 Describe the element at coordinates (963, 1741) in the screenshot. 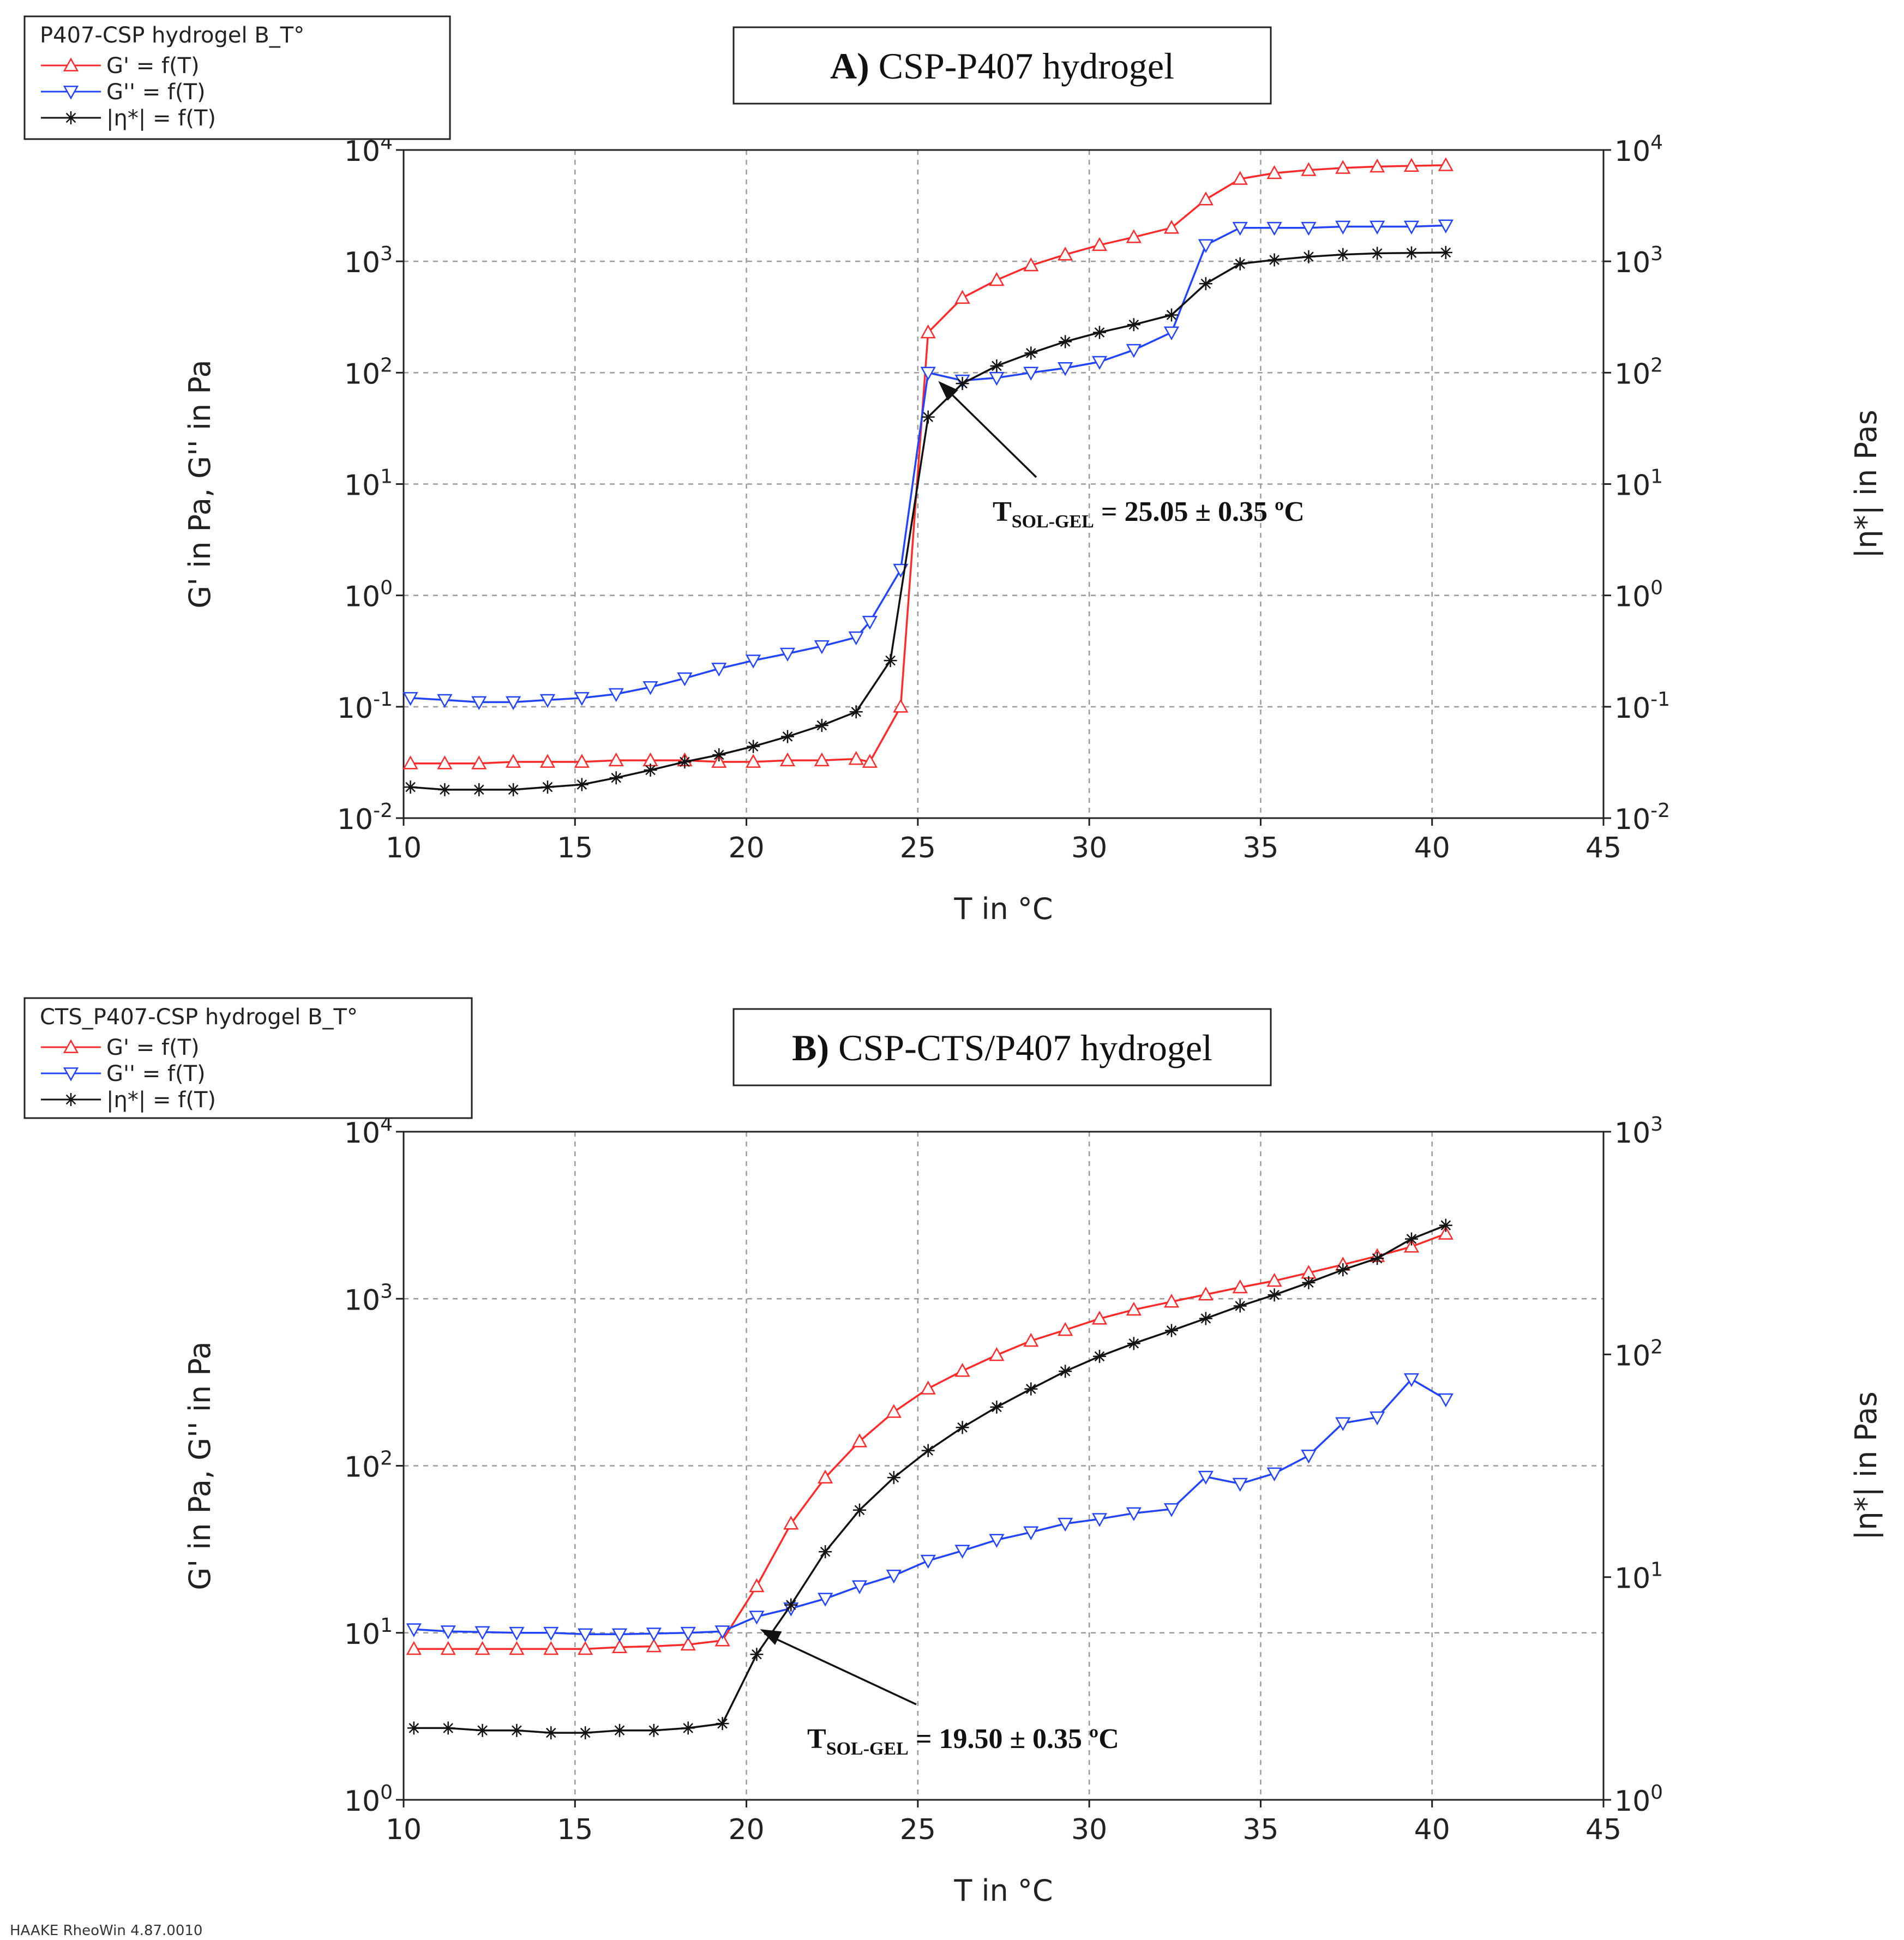

I see `annotation-label: TSOL-GEL = 19.50 ± 0.35 ºC` at that location.